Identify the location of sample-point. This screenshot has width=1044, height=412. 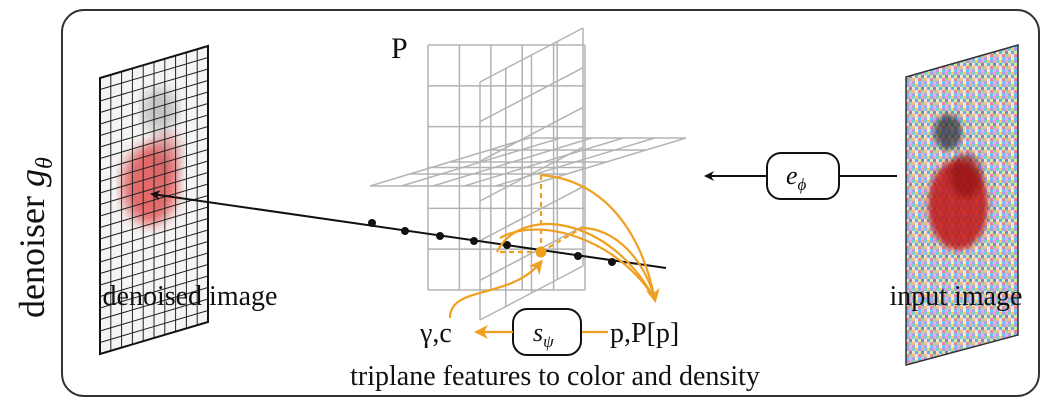
(541, 252).